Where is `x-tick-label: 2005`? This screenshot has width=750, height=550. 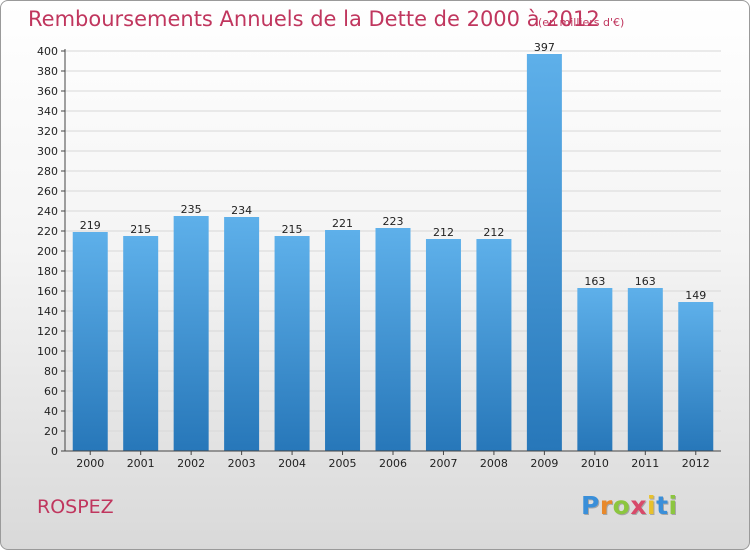
x-tick-label: 2005 is located at coordinates (343, 463).